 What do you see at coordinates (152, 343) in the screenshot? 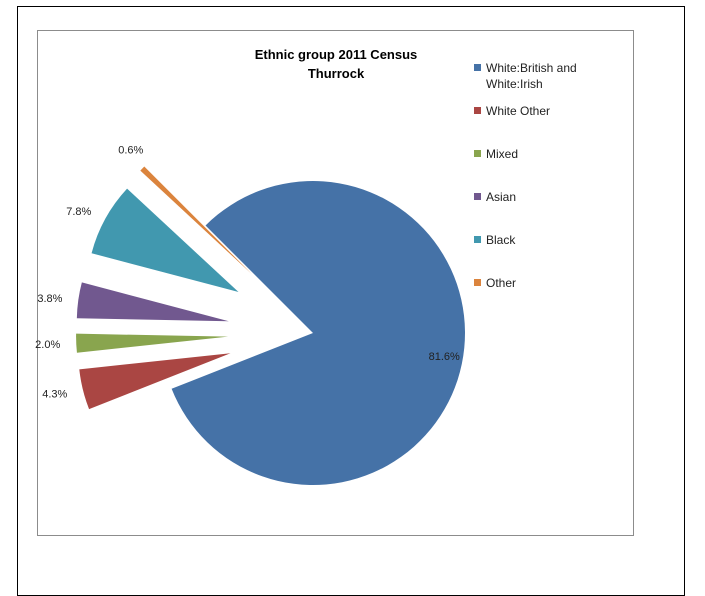
I see `pie-slice-mixed` at bounding box center [152, 343].